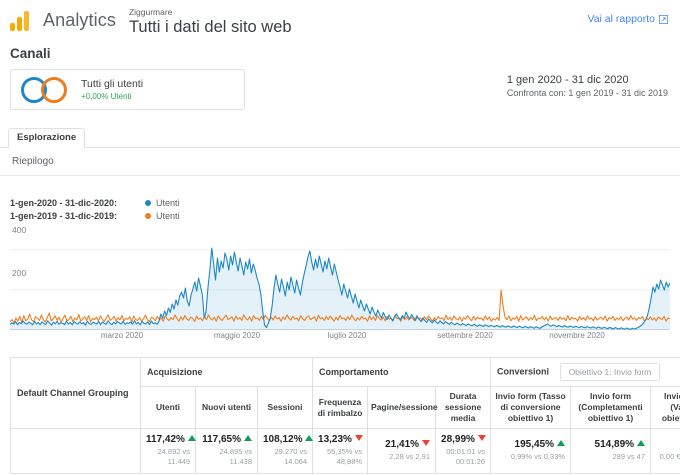  Describe the element at coordinates (148, 202) in the screenshot. I see `legend-primary-dot-icon` at that location.